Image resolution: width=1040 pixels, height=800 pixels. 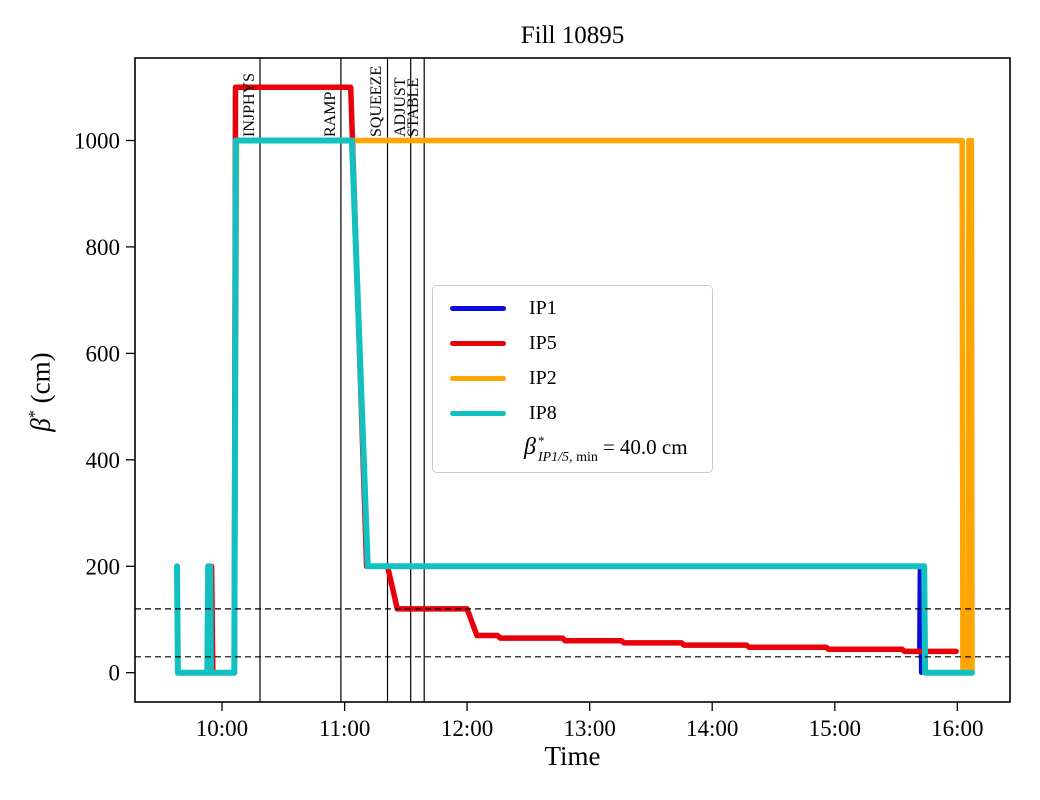 I want to click on x-tick-label-16:00: 16:00, so click(x=957, y=728).